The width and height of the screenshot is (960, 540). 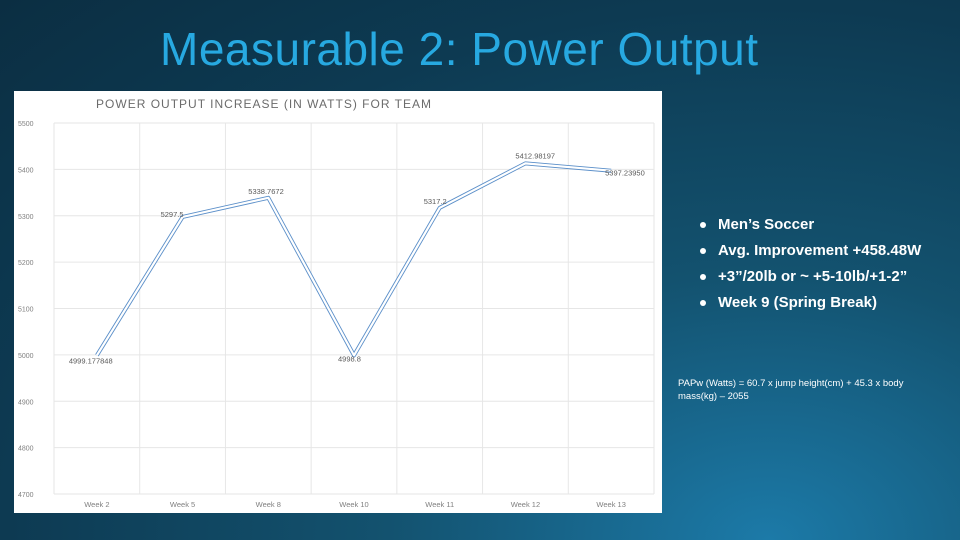 I want to click on y-tick-label: 4900, so click(x=26, y=402).